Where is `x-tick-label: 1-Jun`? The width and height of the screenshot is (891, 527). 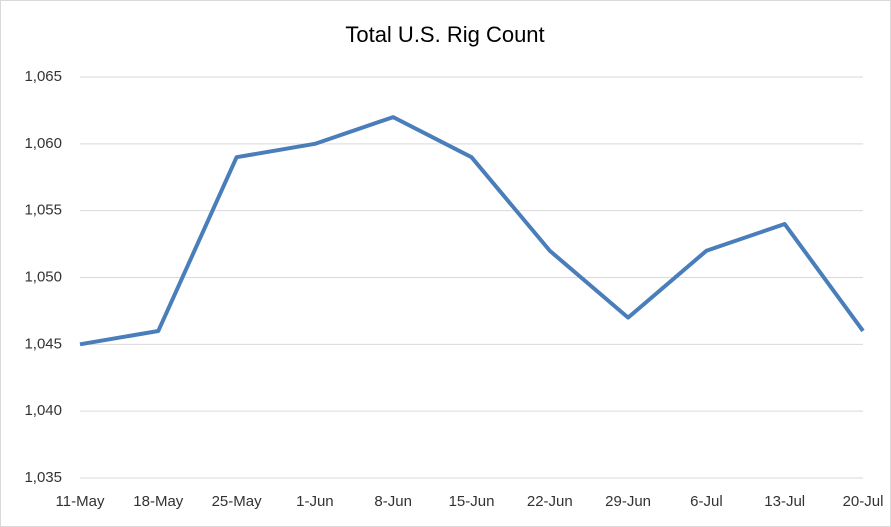 x-tick-label: 1-Jun is located at coordinates (315, 501).